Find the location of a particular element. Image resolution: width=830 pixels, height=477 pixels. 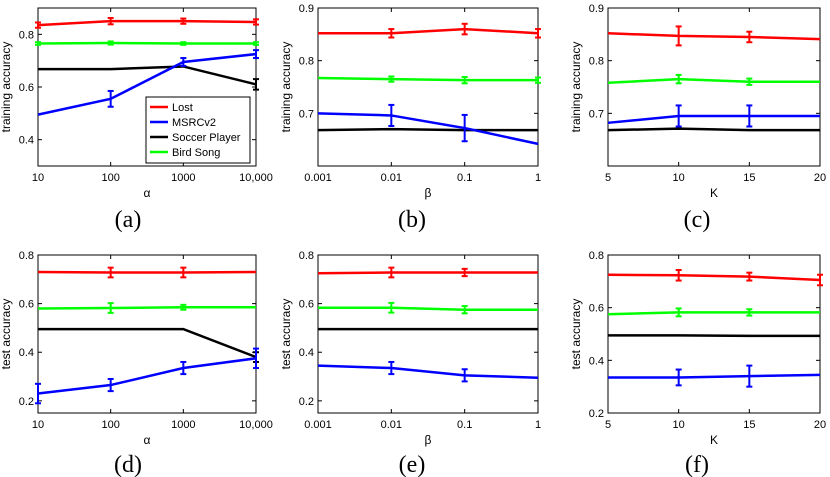

panel-label: (d) is located at coordinates (128, 464).